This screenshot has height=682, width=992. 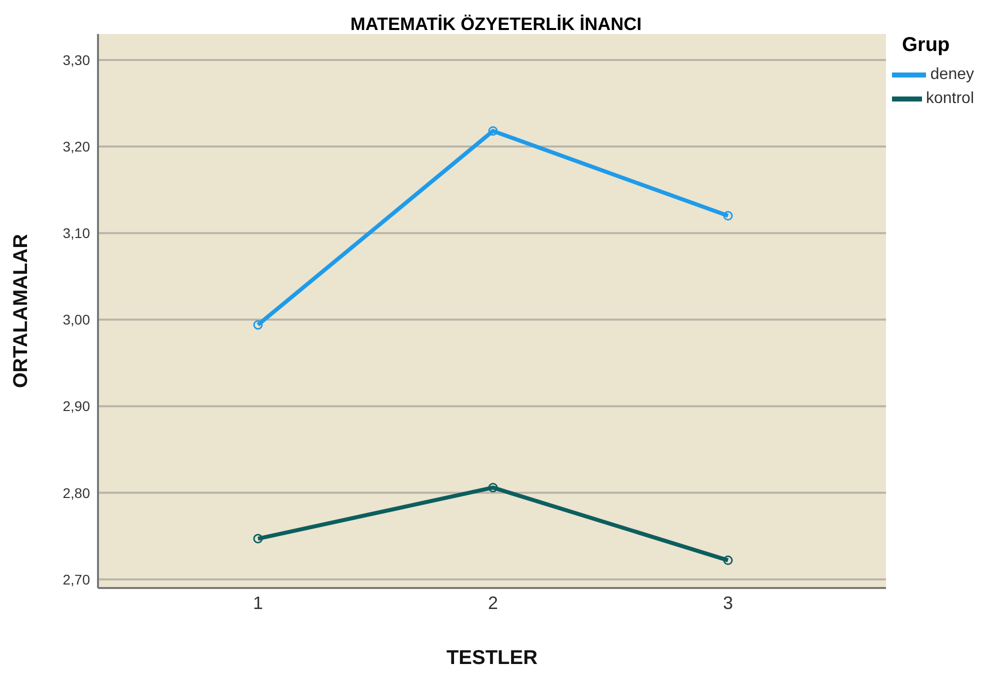 I want to click on y-tick-label: 3,20, so click(x=76, y=146).